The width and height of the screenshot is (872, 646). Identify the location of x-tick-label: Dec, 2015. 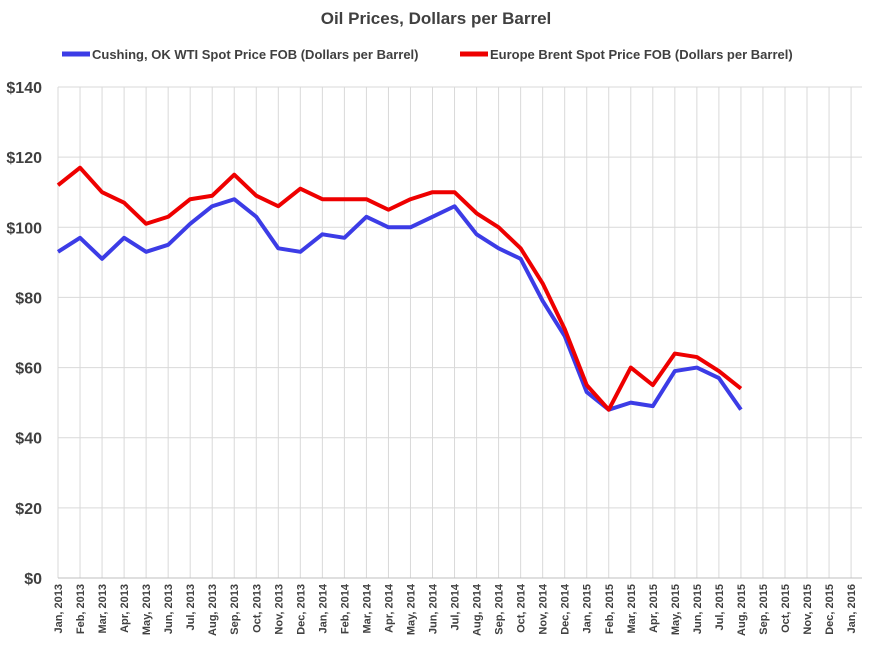
(830, 609).